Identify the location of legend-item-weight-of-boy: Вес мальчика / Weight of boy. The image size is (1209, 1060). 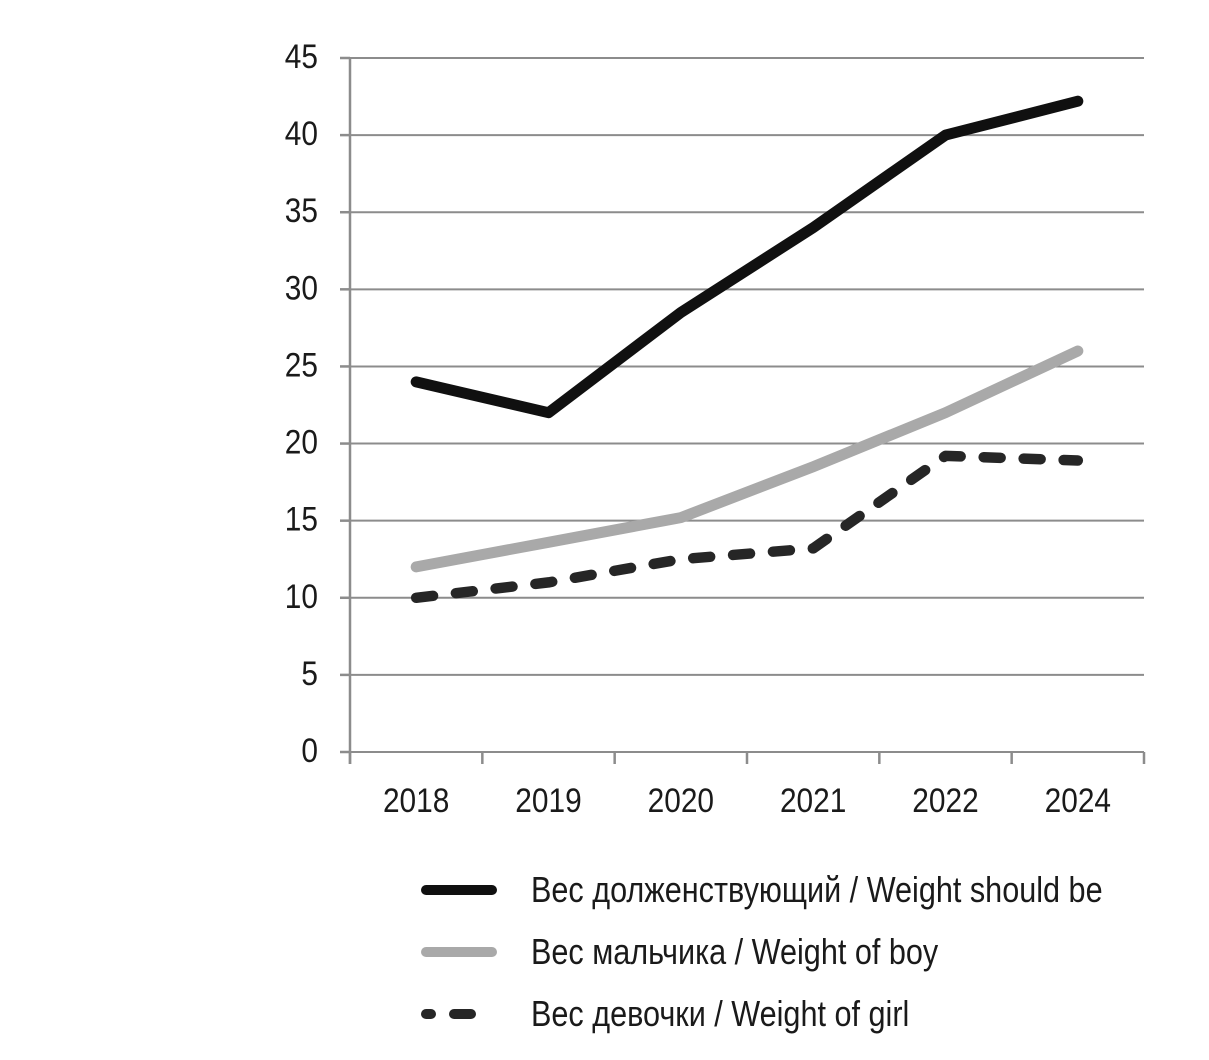
(811, 952).